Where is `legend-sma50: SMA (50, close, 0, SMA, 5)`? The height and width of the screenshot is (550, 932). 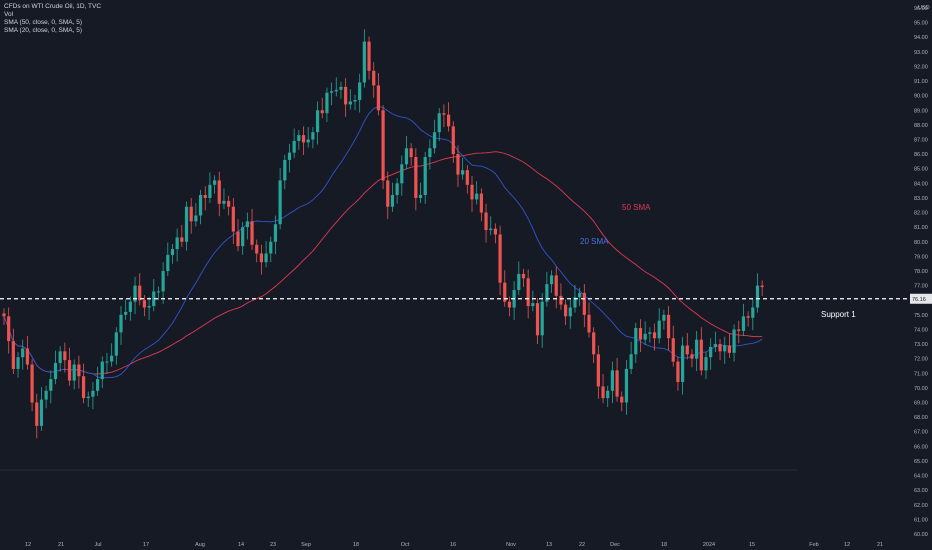
legend-sma50: SMA (50, close, 0, SMA, 5) is located at coordinates (43, 22).